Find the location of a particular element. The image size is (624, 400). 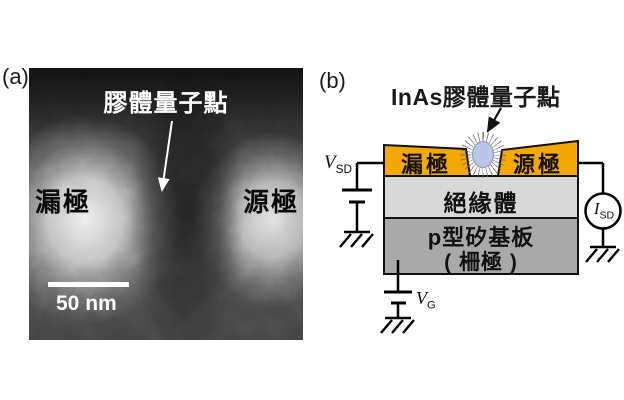

vg-label: VG is located at coordinates (426, 300).